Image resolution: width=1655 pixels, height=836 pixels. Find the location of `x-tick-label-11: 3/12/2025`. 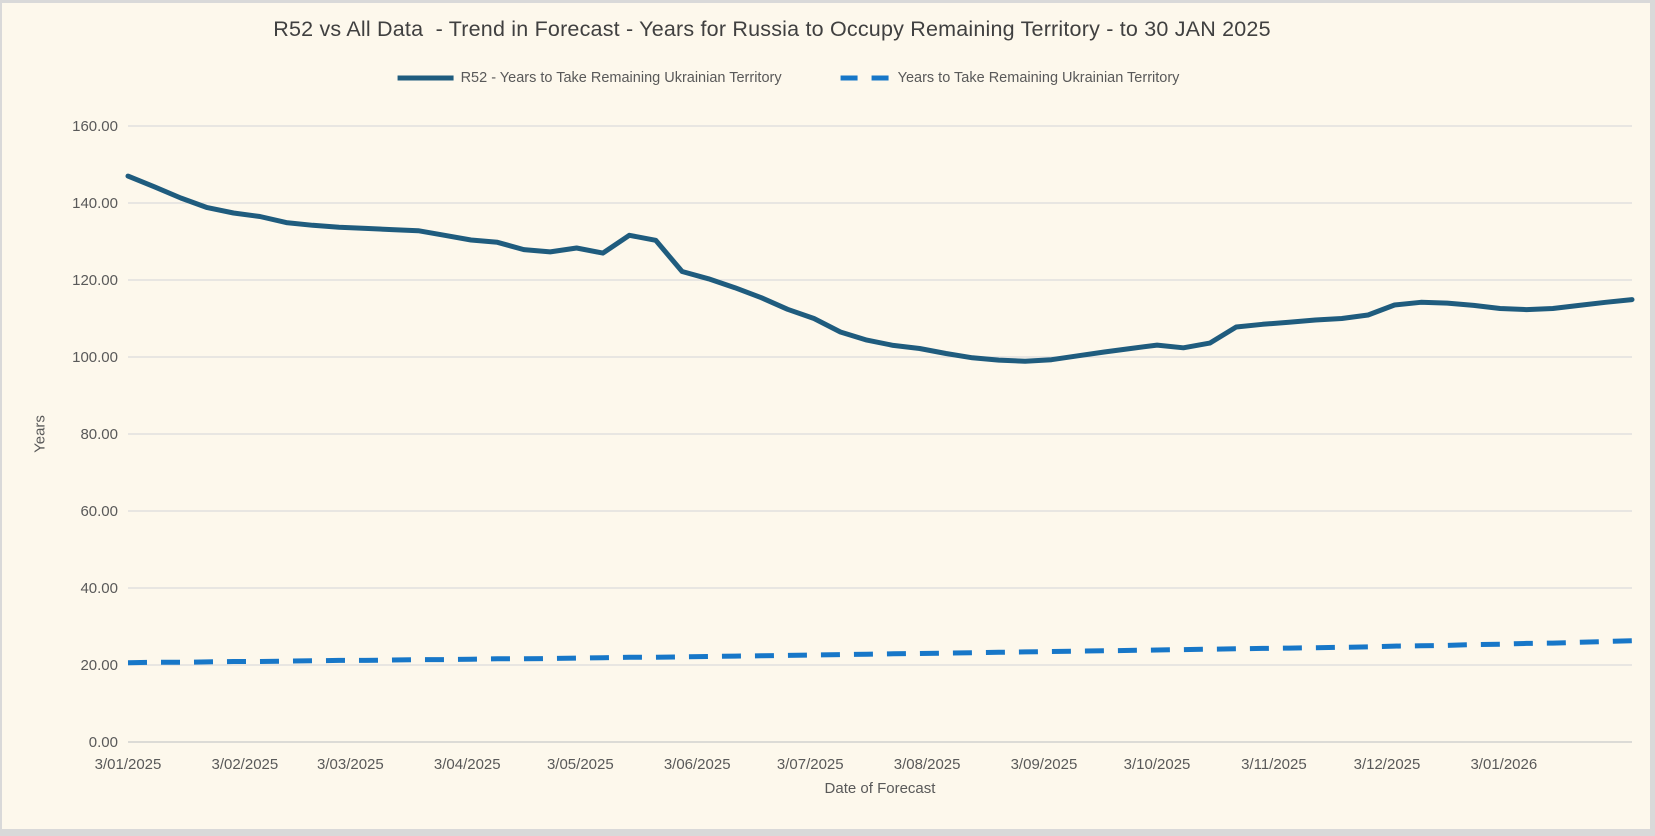

x-tick-label-11: 3/12/2025 is located at coordinates (1387, 764).